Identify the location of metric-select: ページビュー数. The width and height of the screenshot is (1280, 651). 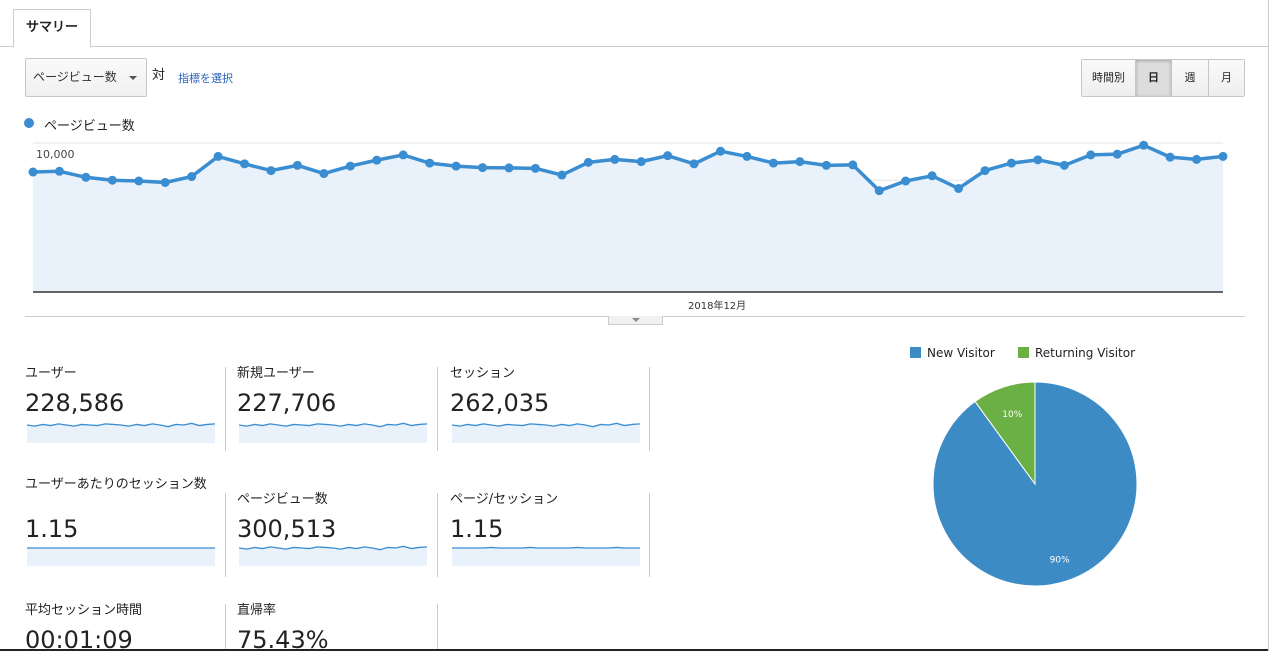
(86, 77).